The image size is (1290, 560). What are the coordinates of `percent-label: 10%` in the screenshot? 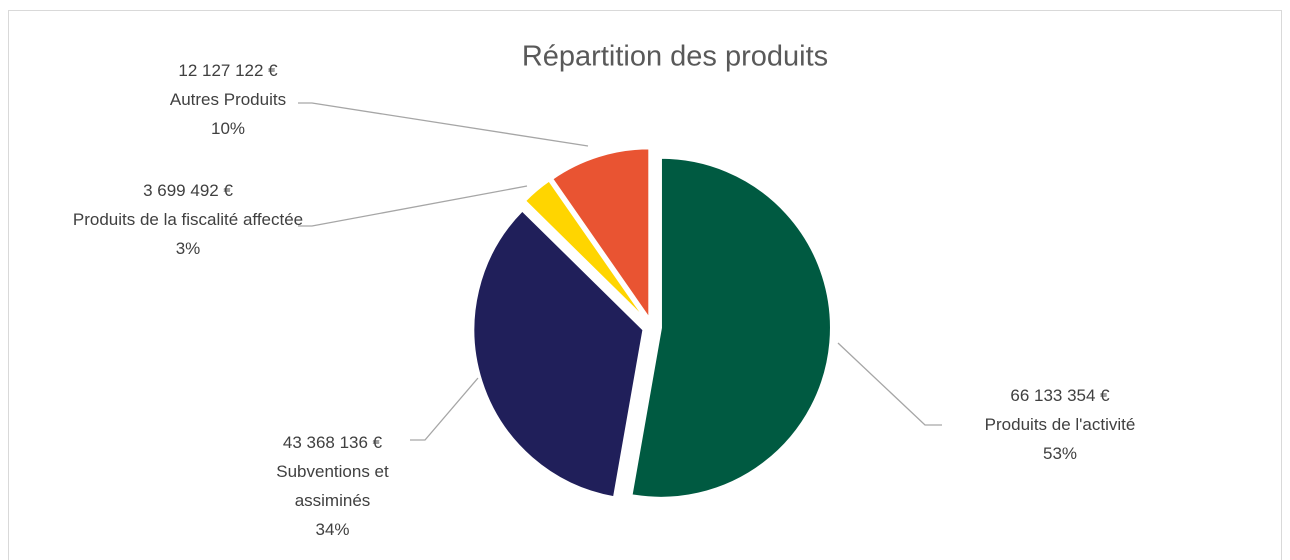 It's located at (228, 128).